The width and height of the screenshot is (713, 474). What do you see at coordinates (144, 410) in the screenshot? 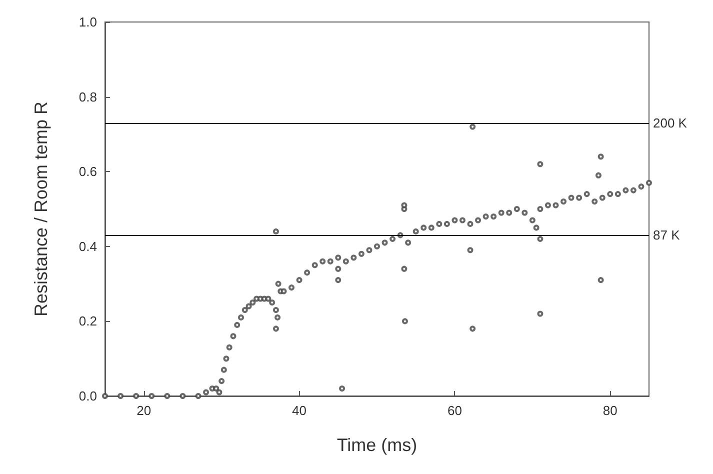
I see `x-tick-label: 20` at bounding box center [144, 410].